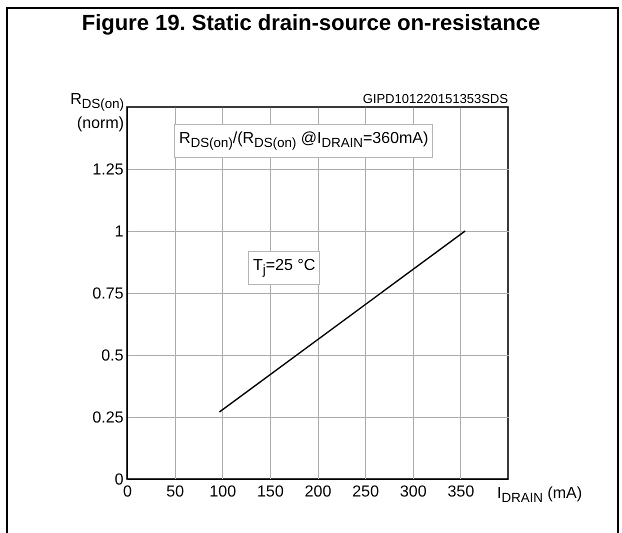  What do you see at coordinates (304, 141) in the screenshot?
I see `annotation: R$_{DS(on)}$/(R$_{DS(on)}$ @I$_{DRAIN}$=360mA)` at bounding box center [304, 141].